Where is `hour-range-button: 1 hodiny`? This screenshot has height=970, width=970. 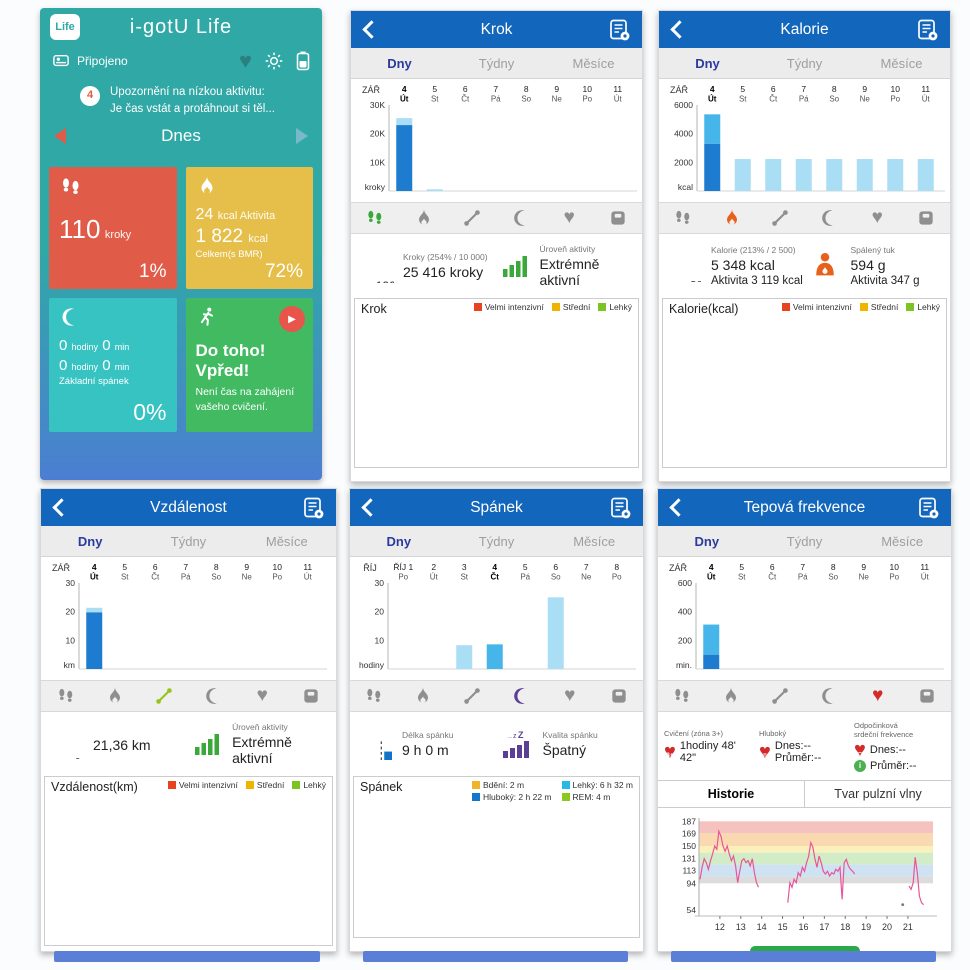 hour-range-button: 1 hodiny is located at coordinates (804, 948).